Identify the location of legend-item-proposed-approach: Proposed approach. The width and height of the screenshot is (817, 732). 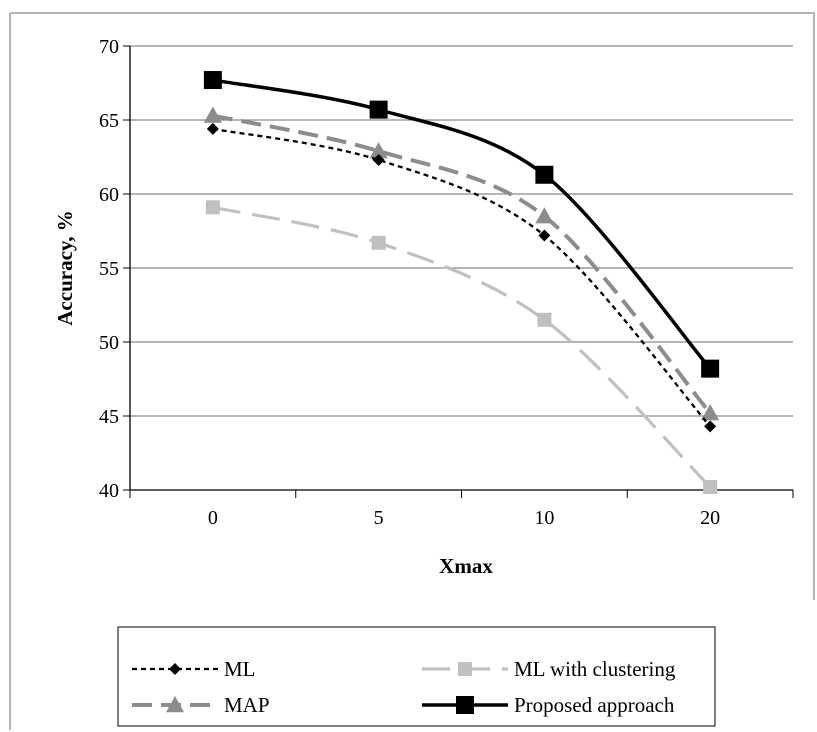
(548, 705).